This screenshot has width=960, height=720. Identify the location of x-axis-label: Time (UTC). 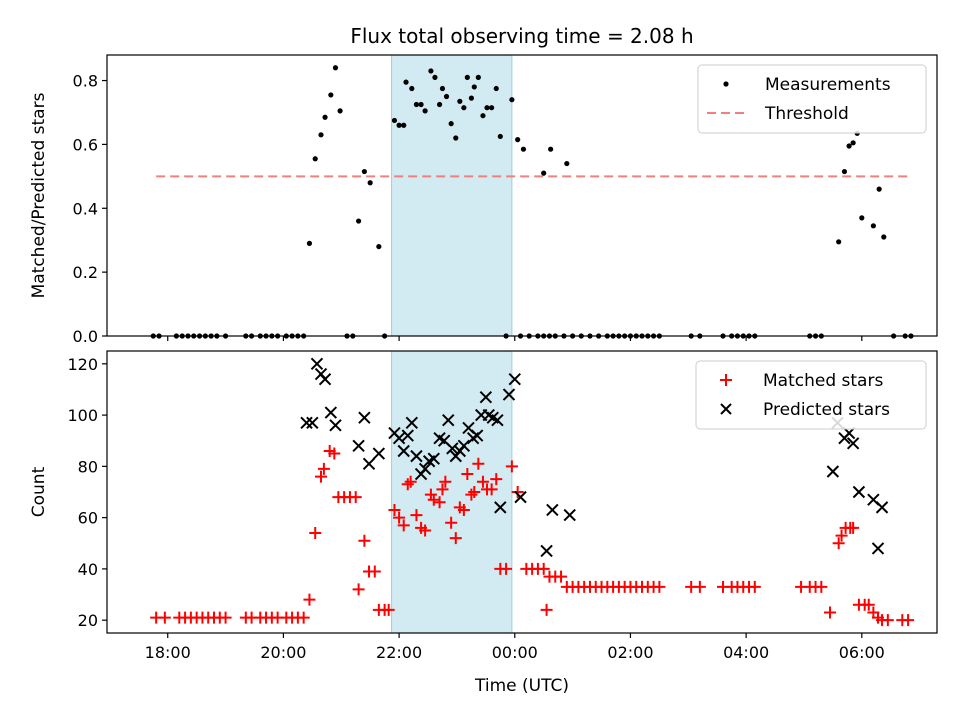
(521, 686).